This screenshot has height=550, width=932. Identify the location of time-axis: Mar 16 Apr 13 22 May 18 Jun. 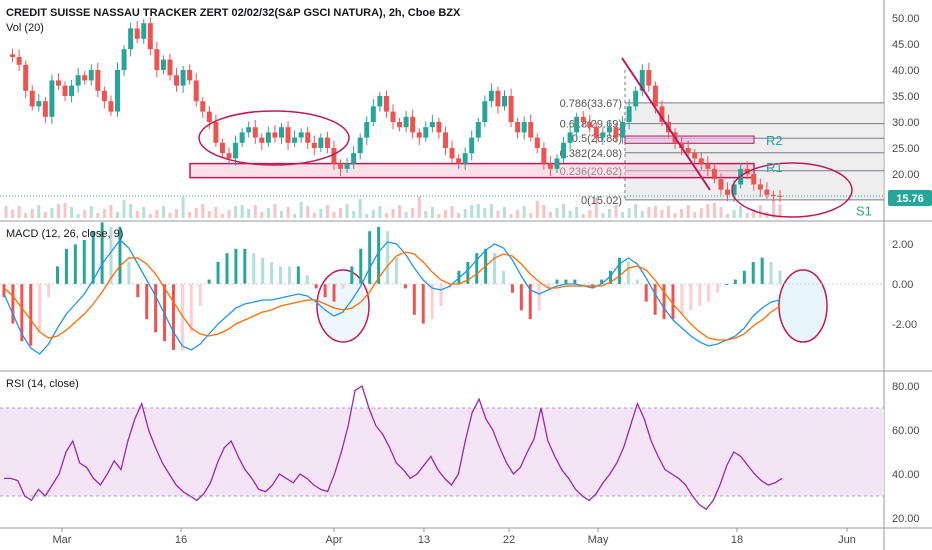
(454, 537).